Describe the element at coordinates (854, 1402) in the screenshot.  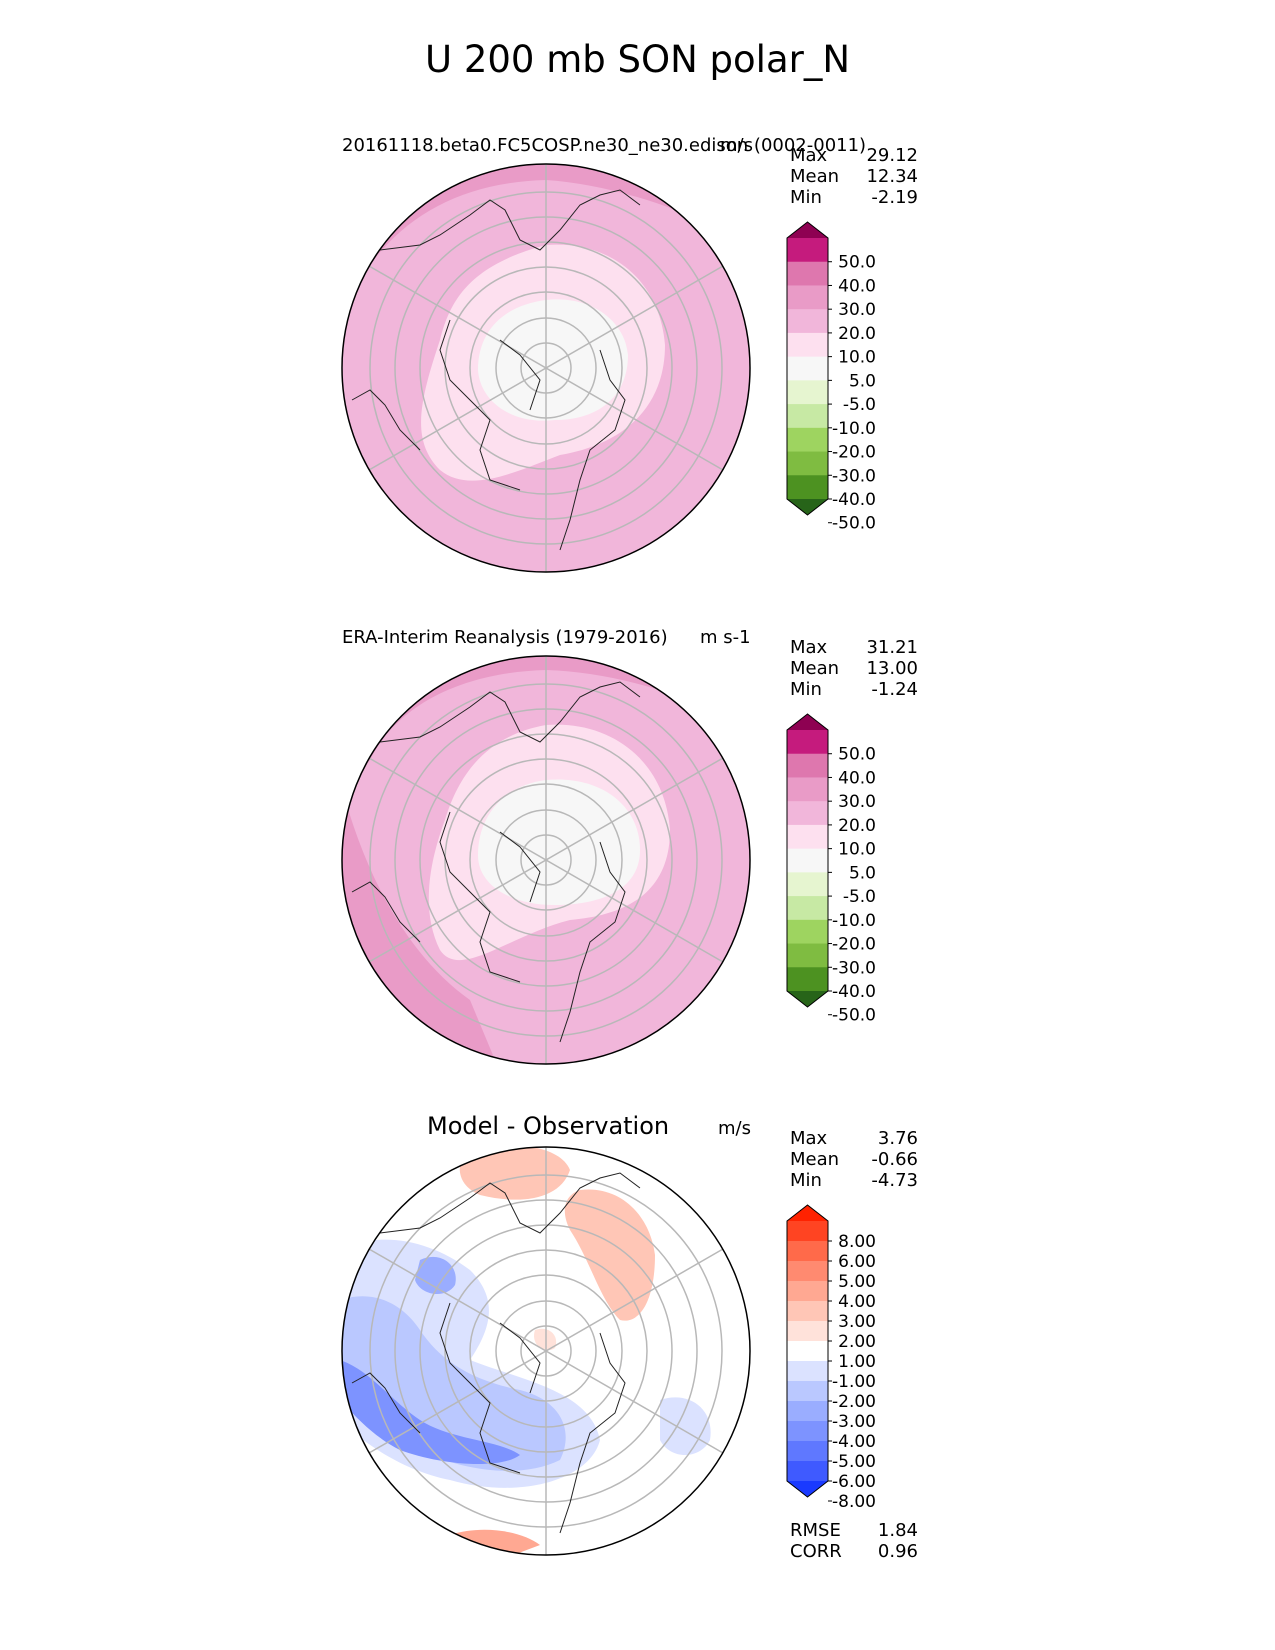
I see `colorbar-tick-label: -2.00` at that location.